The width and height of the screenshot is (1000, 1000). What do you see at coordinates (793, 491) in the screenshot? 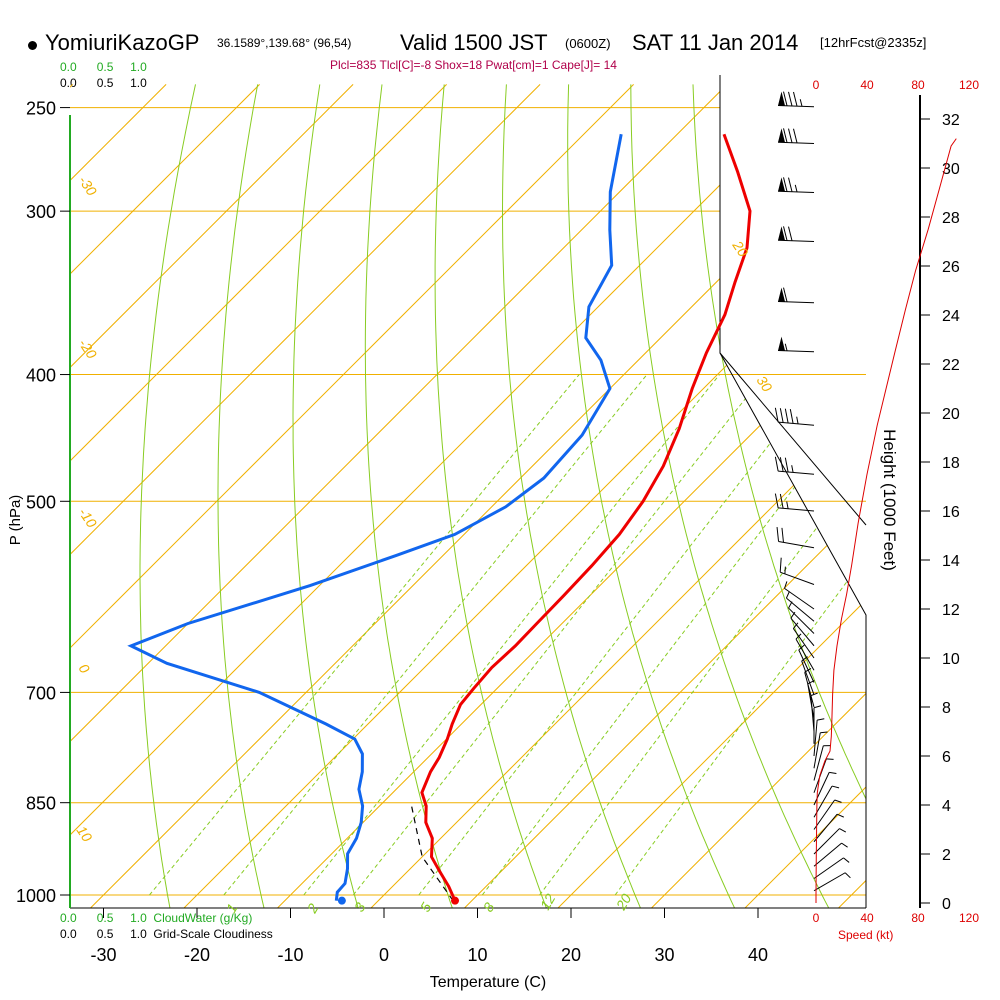
I see `plot-frame-right` at bounding box center [793, 491].